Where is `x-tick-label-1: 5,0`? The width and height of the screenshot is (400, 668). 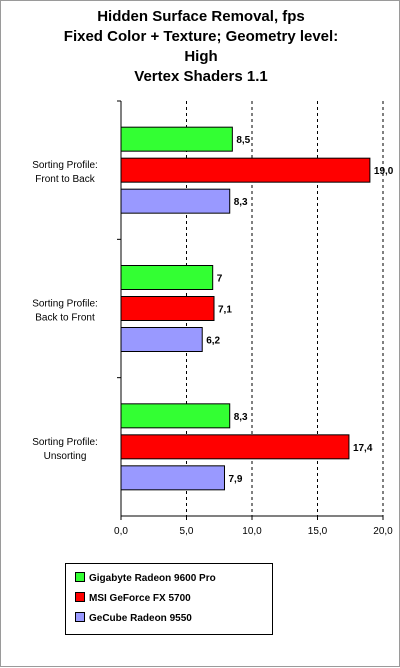 x-tick-label-1: 5,0 is located at coordinates (187, 531).